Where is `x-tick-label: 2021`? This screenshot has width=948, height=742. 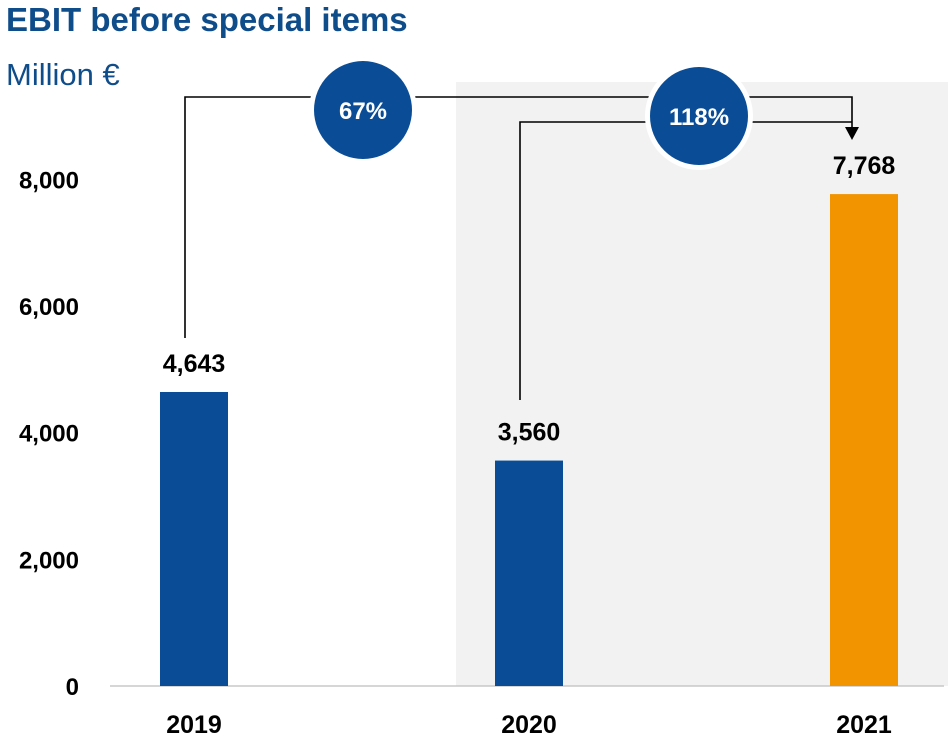 x-tick-label: 2021 is located at coordinates (864, 725).